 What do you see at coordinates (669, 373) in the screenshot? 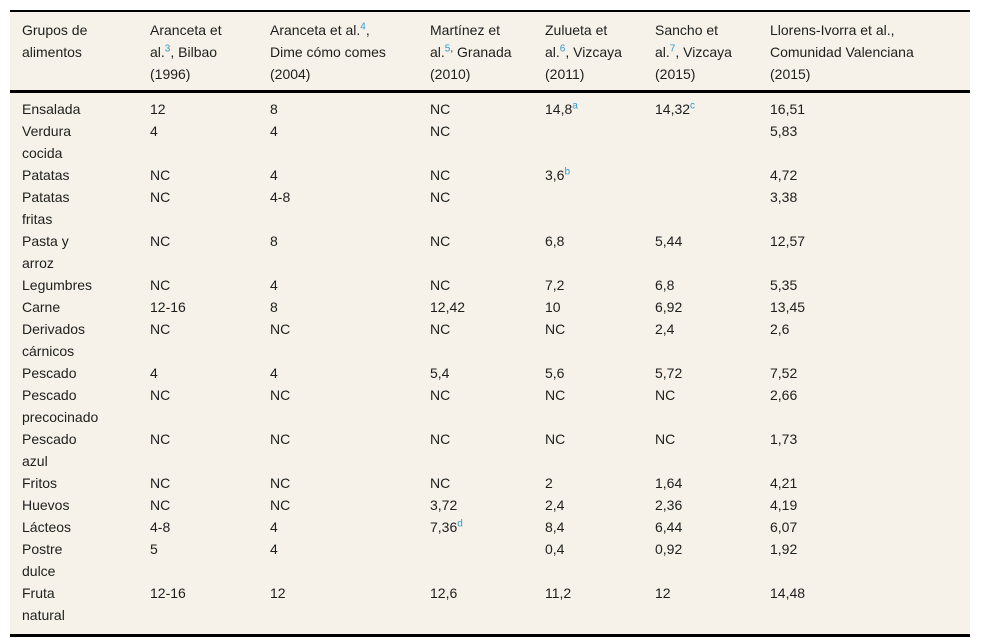
I see `cell-value: 5,72` at bounding box center [669, 373].